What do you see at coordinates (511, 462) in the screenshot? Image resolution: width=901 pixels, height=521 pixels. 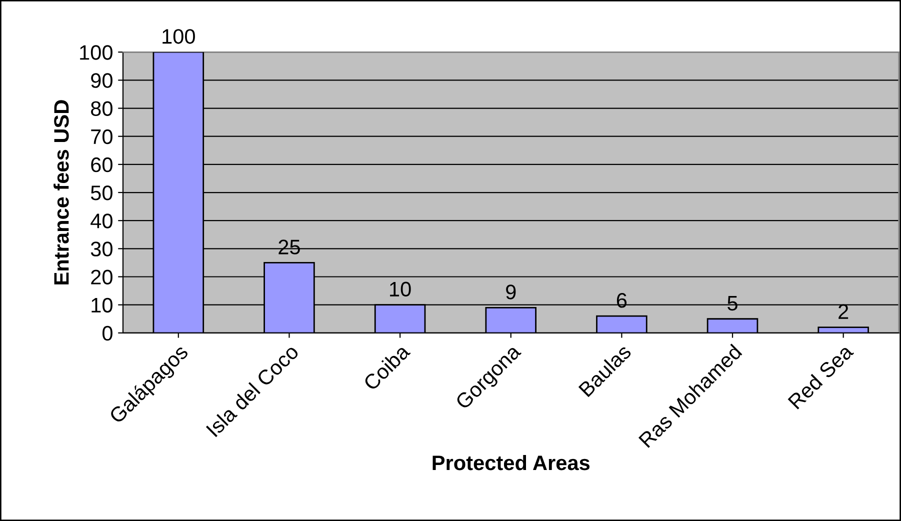 I see `x-axis-title: Protected Areas` at bounding box center [511, 462].